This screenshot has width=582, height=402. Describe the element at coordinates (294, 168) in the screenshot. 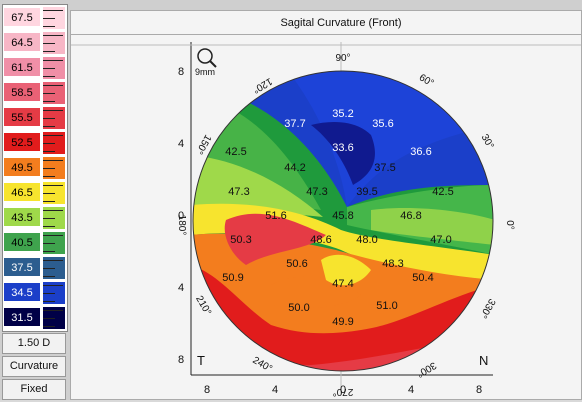

I see `curvature-value: 44.2` at that location.